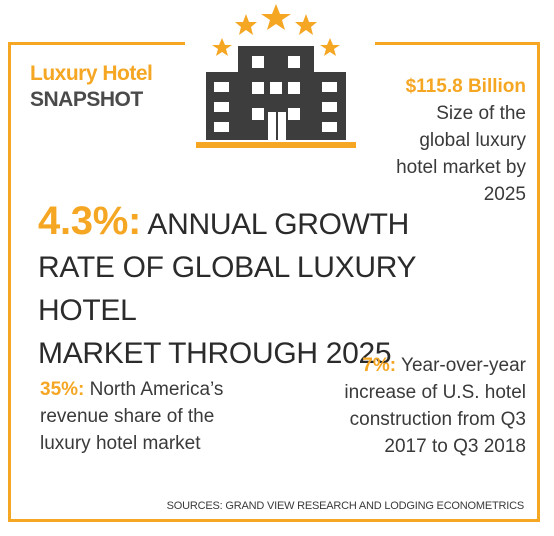 This screenshot has width=554, height=536. Describe the element at coordinates (276, 76) in the screenshot. I see `hotel-building-with-stars-icon` at that location.